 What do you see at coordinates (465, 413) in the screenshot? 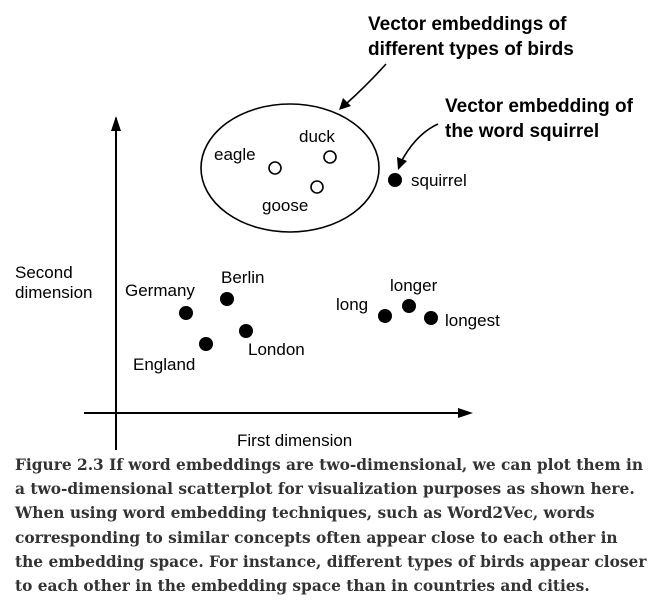
I see `x-axis-arrowhead` at bounding box center [465, 413].